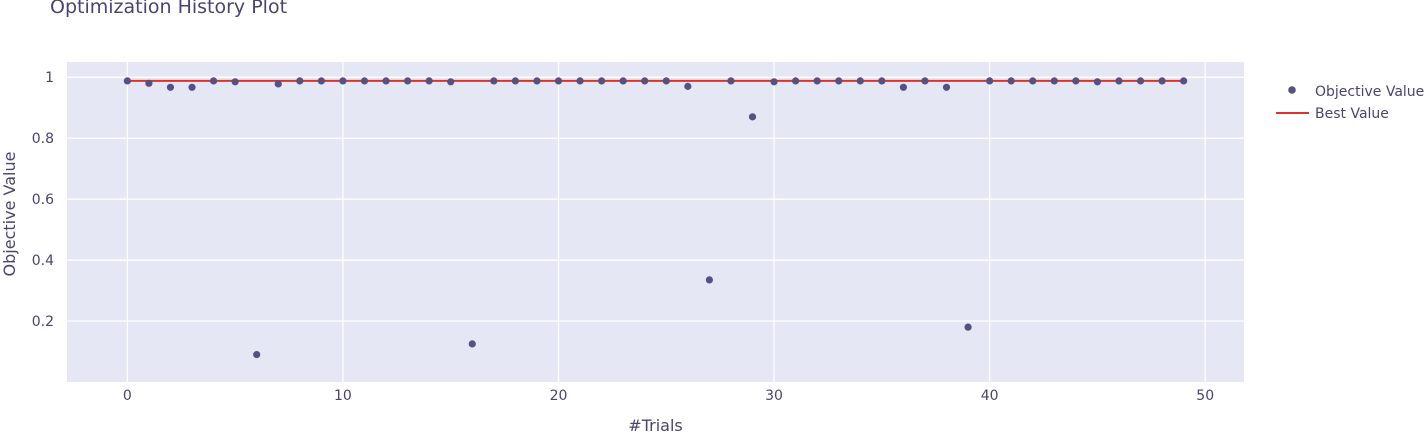 Image resolution: width=1425 pixels, height=434 pixels. What do you see at coordinates (43, 139) in the screenshot?
I see `y-tick-label: 0.8` at bounding box center [43, 139].